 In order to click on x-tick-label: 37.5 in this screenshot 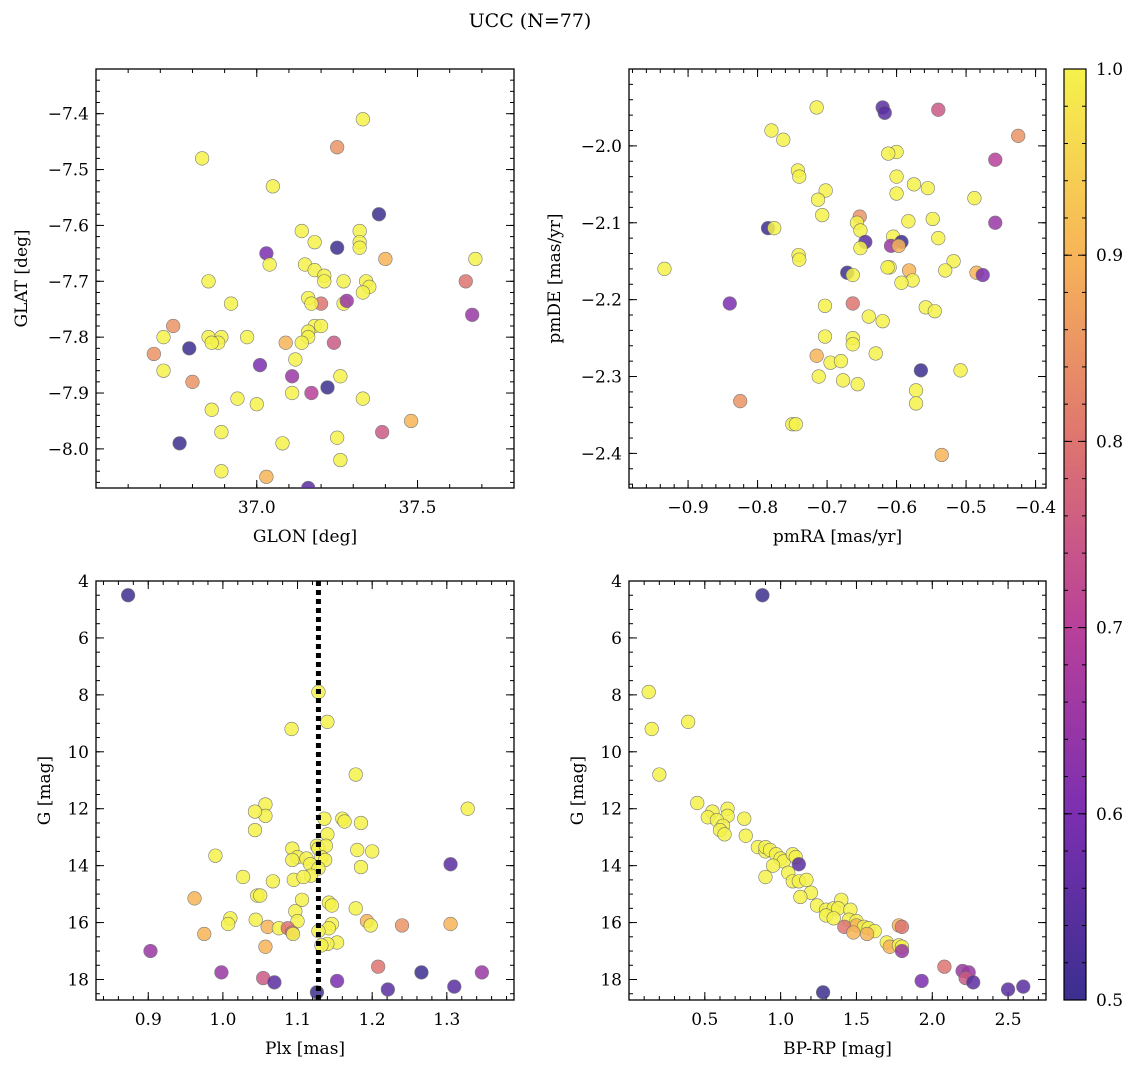, I will do `click(418, 508)`.